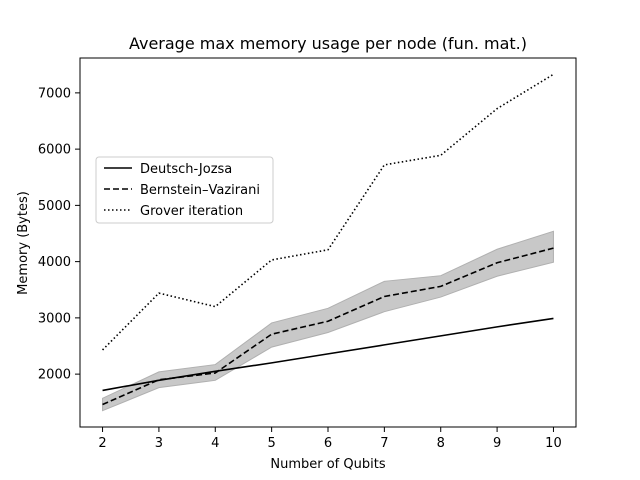 The image size is (640, 480). What do you see at coordinates (327, 464) in the screenshot?
I see `x-axis-label: Number of Qubits` at bounding box center [327, 464].